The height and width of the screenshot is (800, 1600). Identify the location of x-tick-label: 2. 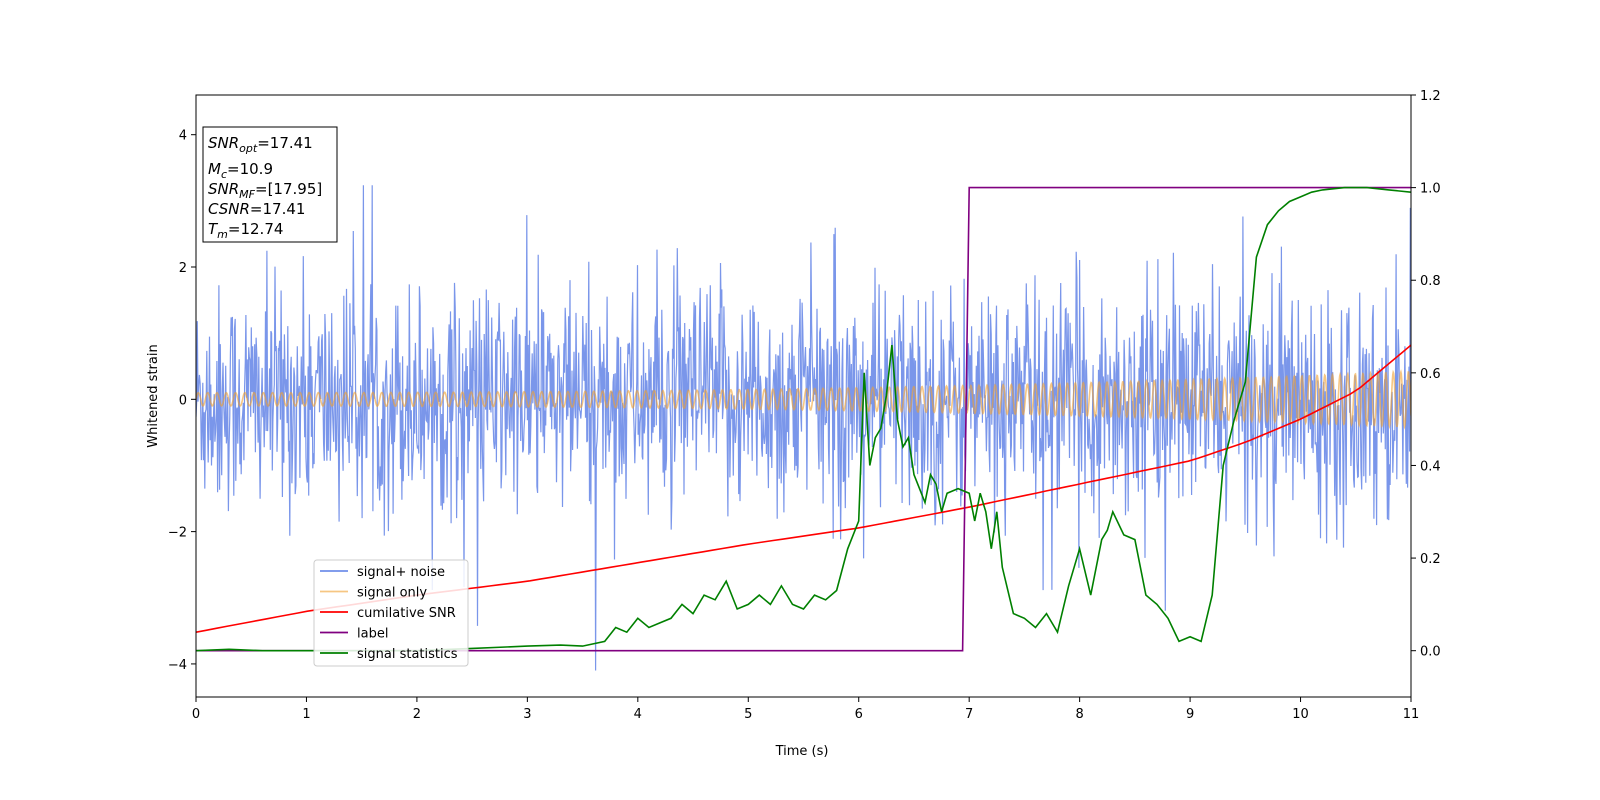
(417, 714).